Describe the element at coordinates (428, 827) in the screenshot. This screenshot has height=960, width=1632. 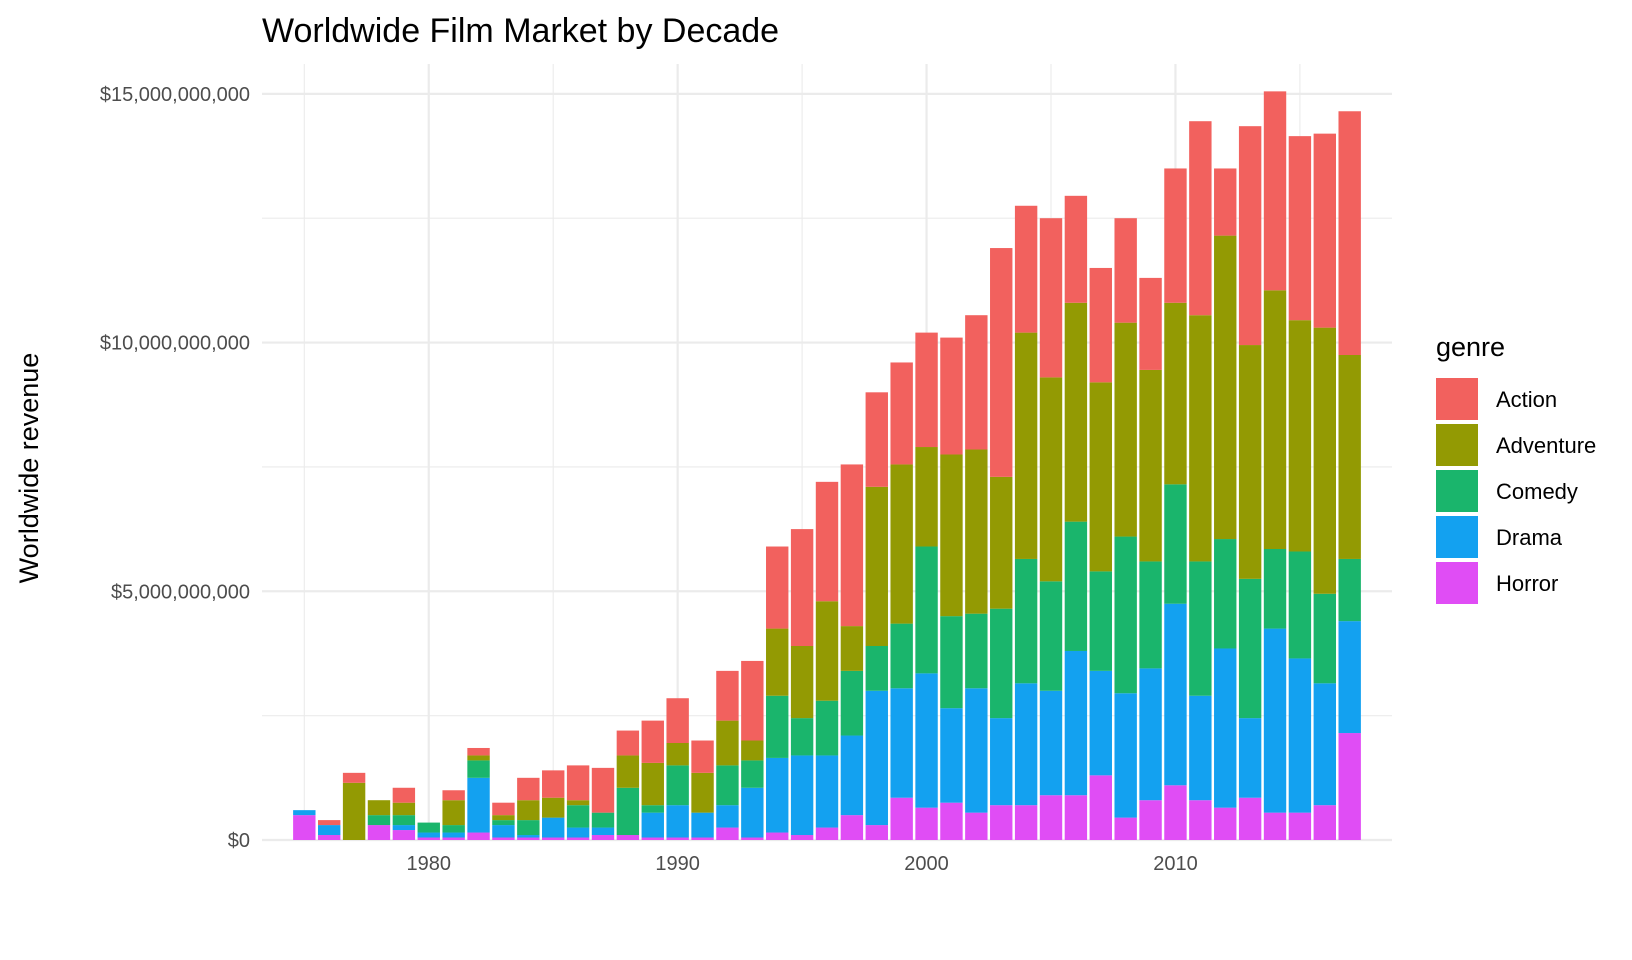
I see `bar-segment-comedy-1980` at that location.